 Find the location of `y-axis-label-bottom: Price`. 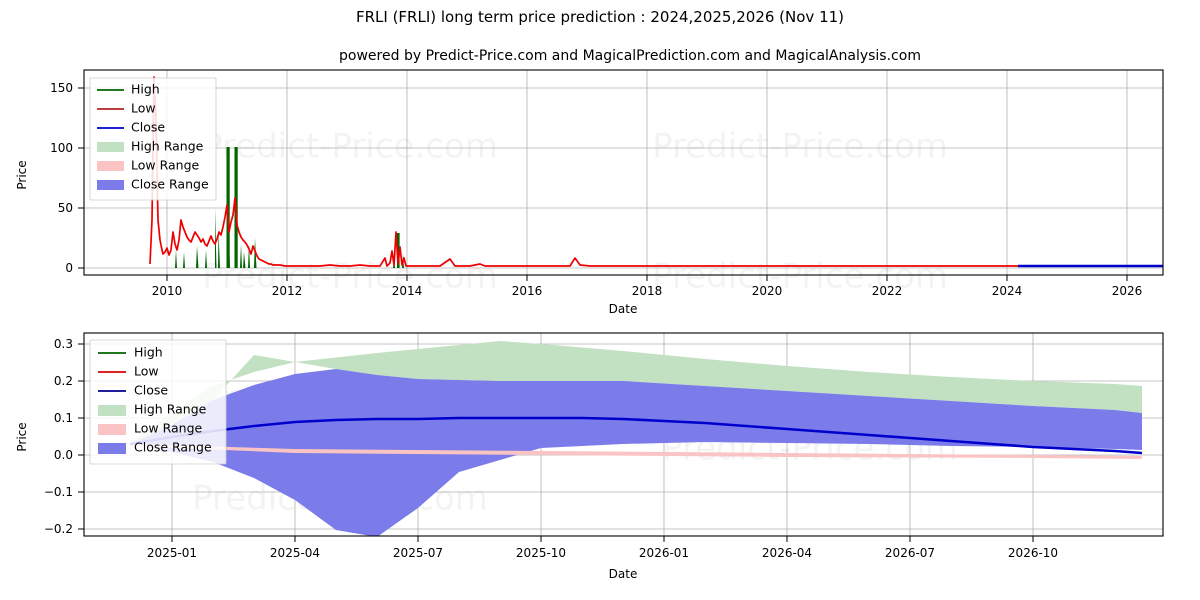

y-axis-label-bottom: Price is located at coordinates (22, 436).